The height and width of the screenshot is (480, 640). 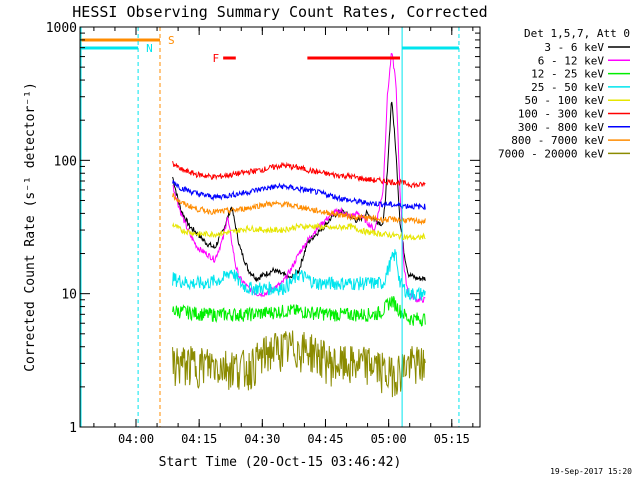 What do you see at coordinates (557, 140) in the screenshot?
I see `legend-label: 800 - 7000 keV` at bounding box center [557, 140].